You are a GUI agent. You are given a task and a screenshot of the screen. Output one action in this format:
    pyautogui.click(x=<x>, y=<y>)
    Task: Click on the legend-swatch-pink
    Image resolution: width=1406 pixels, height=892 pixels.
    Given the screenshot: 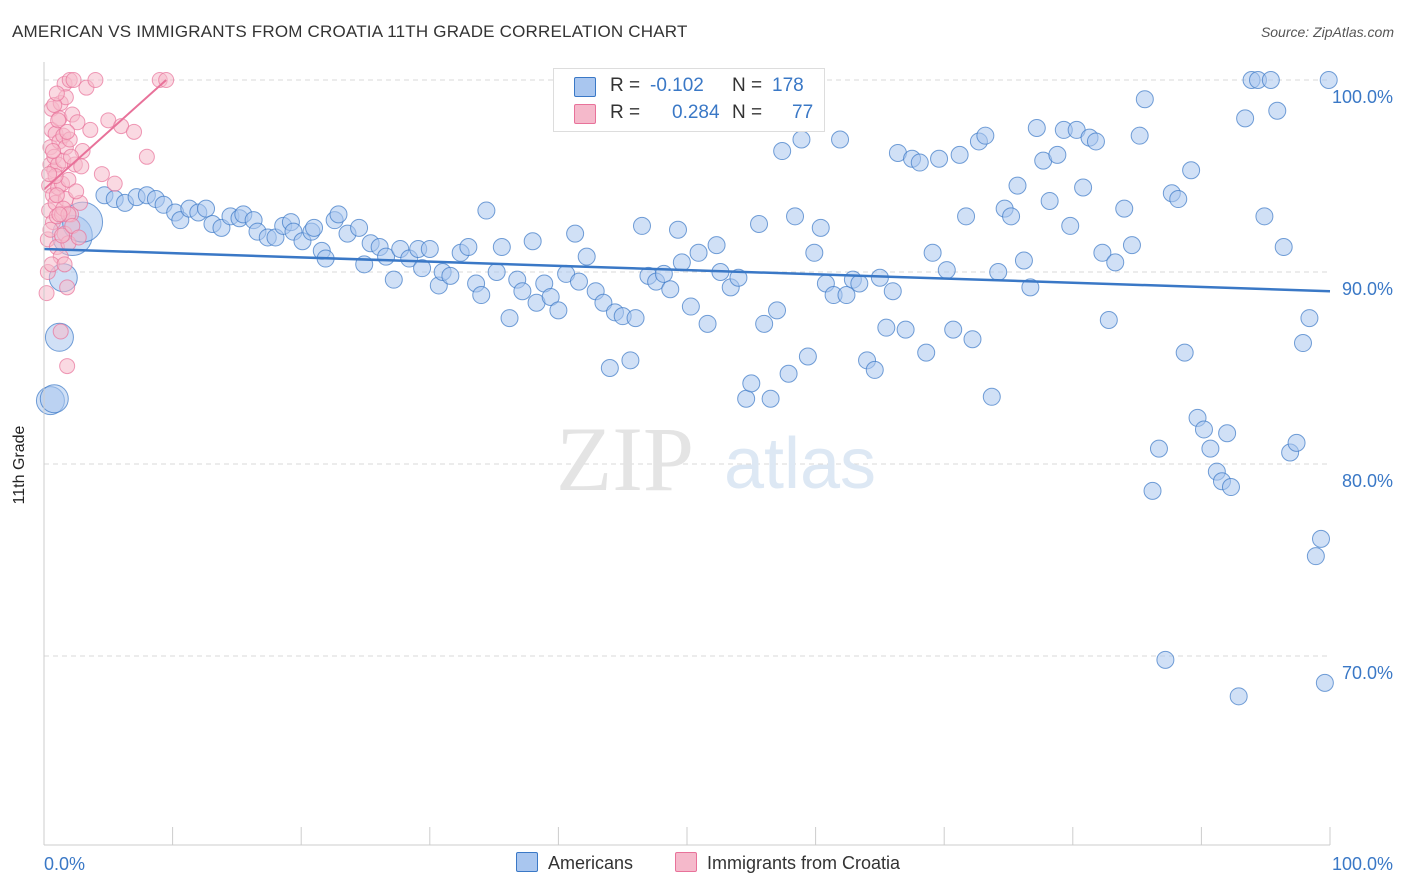 What is the action you would take?
    pyautogui.click(x=585, y=114)
    